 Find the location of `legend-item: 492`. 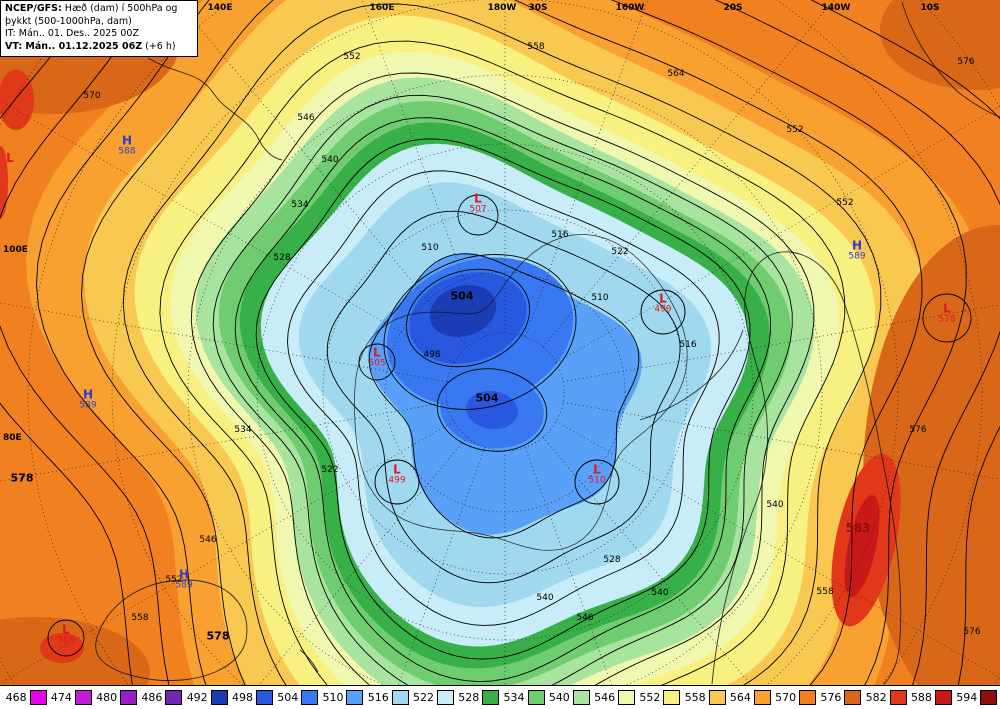

legend-item: 492 is located at coordinates (205, 697).